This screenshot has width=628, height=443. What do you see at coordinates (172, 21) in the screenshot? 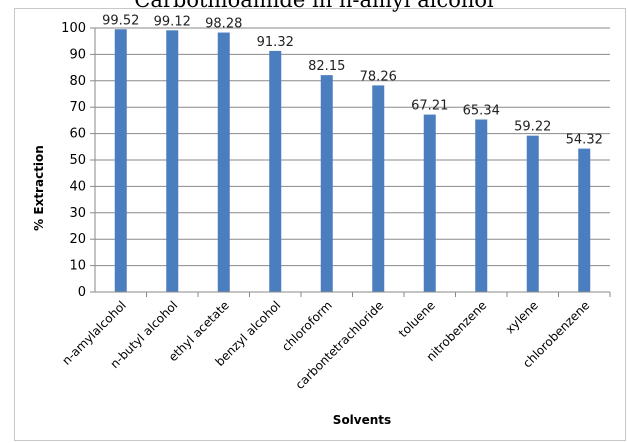
I see `data-label: 99.12` at bounding box center [172, 21].